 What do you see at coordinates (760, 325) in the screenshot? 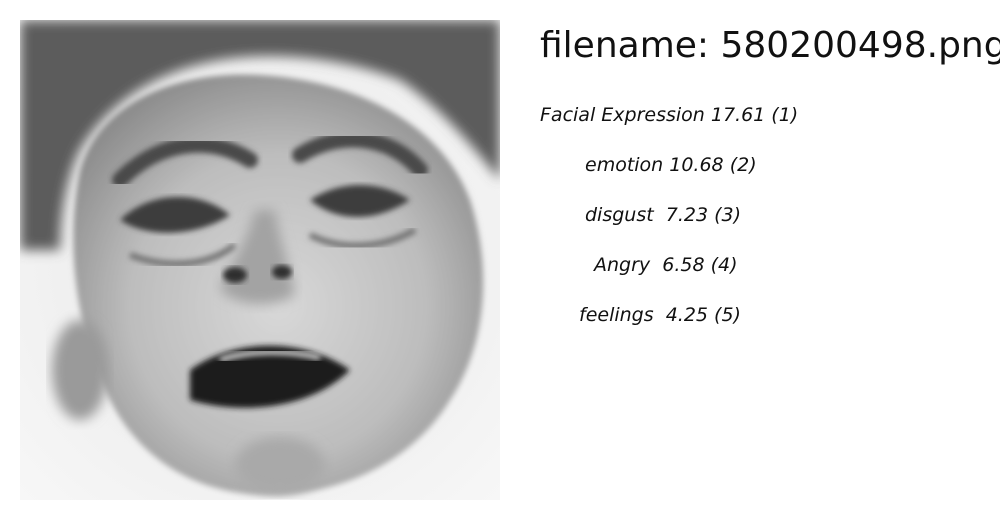
I see `label-row: feelings 4.25 (5)` at bounding box center [760, 325].